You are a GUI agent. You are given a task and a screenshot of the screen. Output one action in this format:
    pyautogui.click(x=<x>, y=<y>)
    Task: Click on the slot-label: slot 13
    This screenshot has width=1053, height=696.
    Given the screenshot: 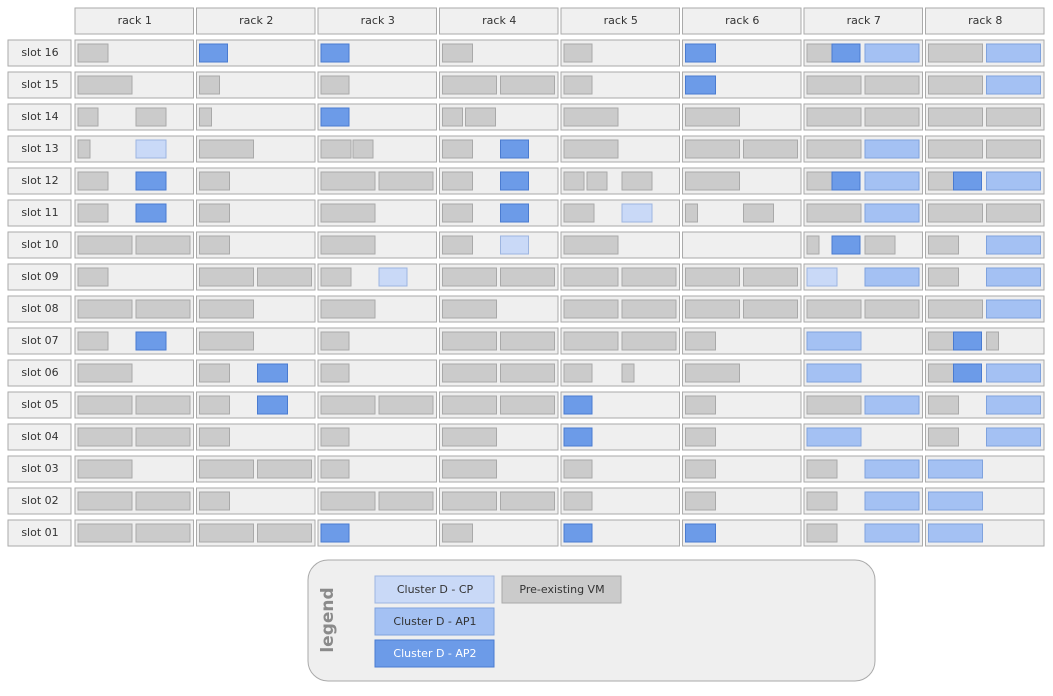 What is the action you would take?
    pyautogui.click(x=39, y=148)
    